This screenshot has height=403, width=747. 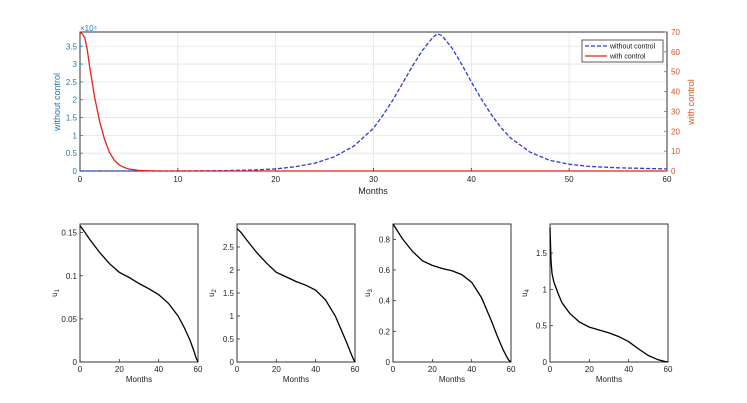 I want to click on y-label-subscript: 3, so click(x=371, y=290).